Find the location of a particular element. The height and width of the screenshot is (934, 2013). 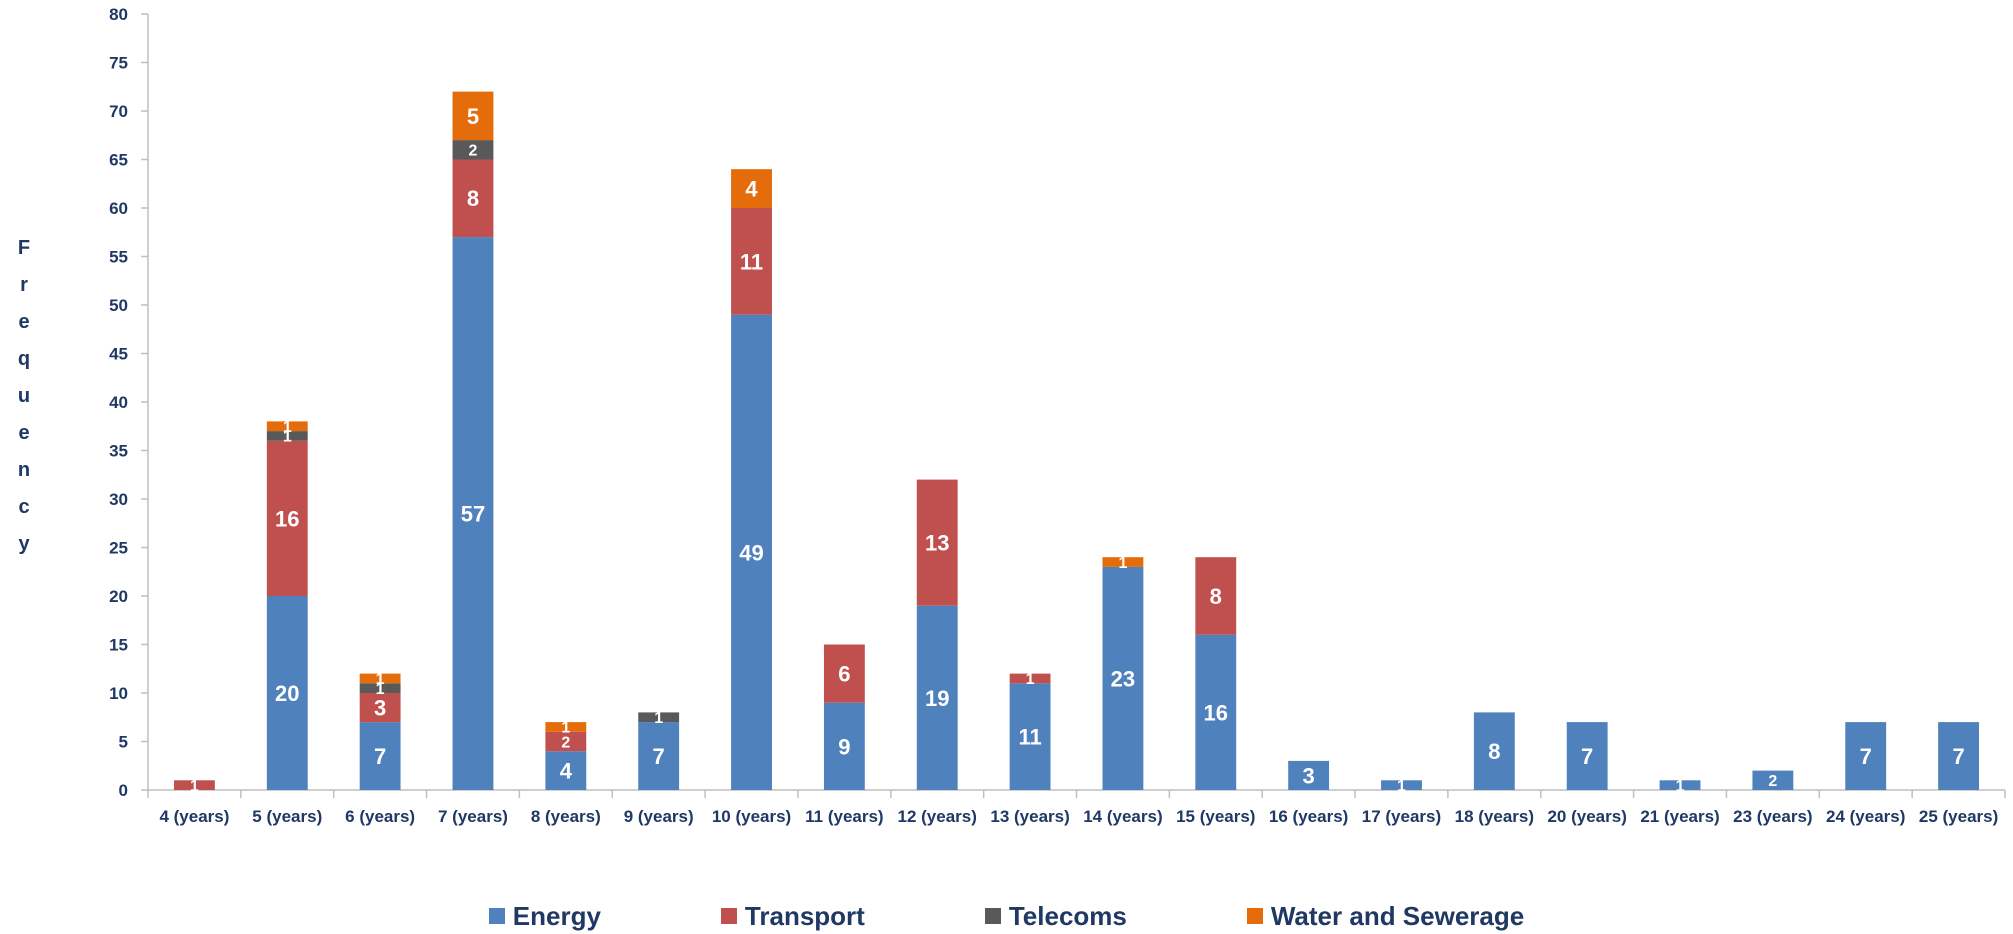

x-tick-label: 4 (years) is located at coordinates (194, 816).